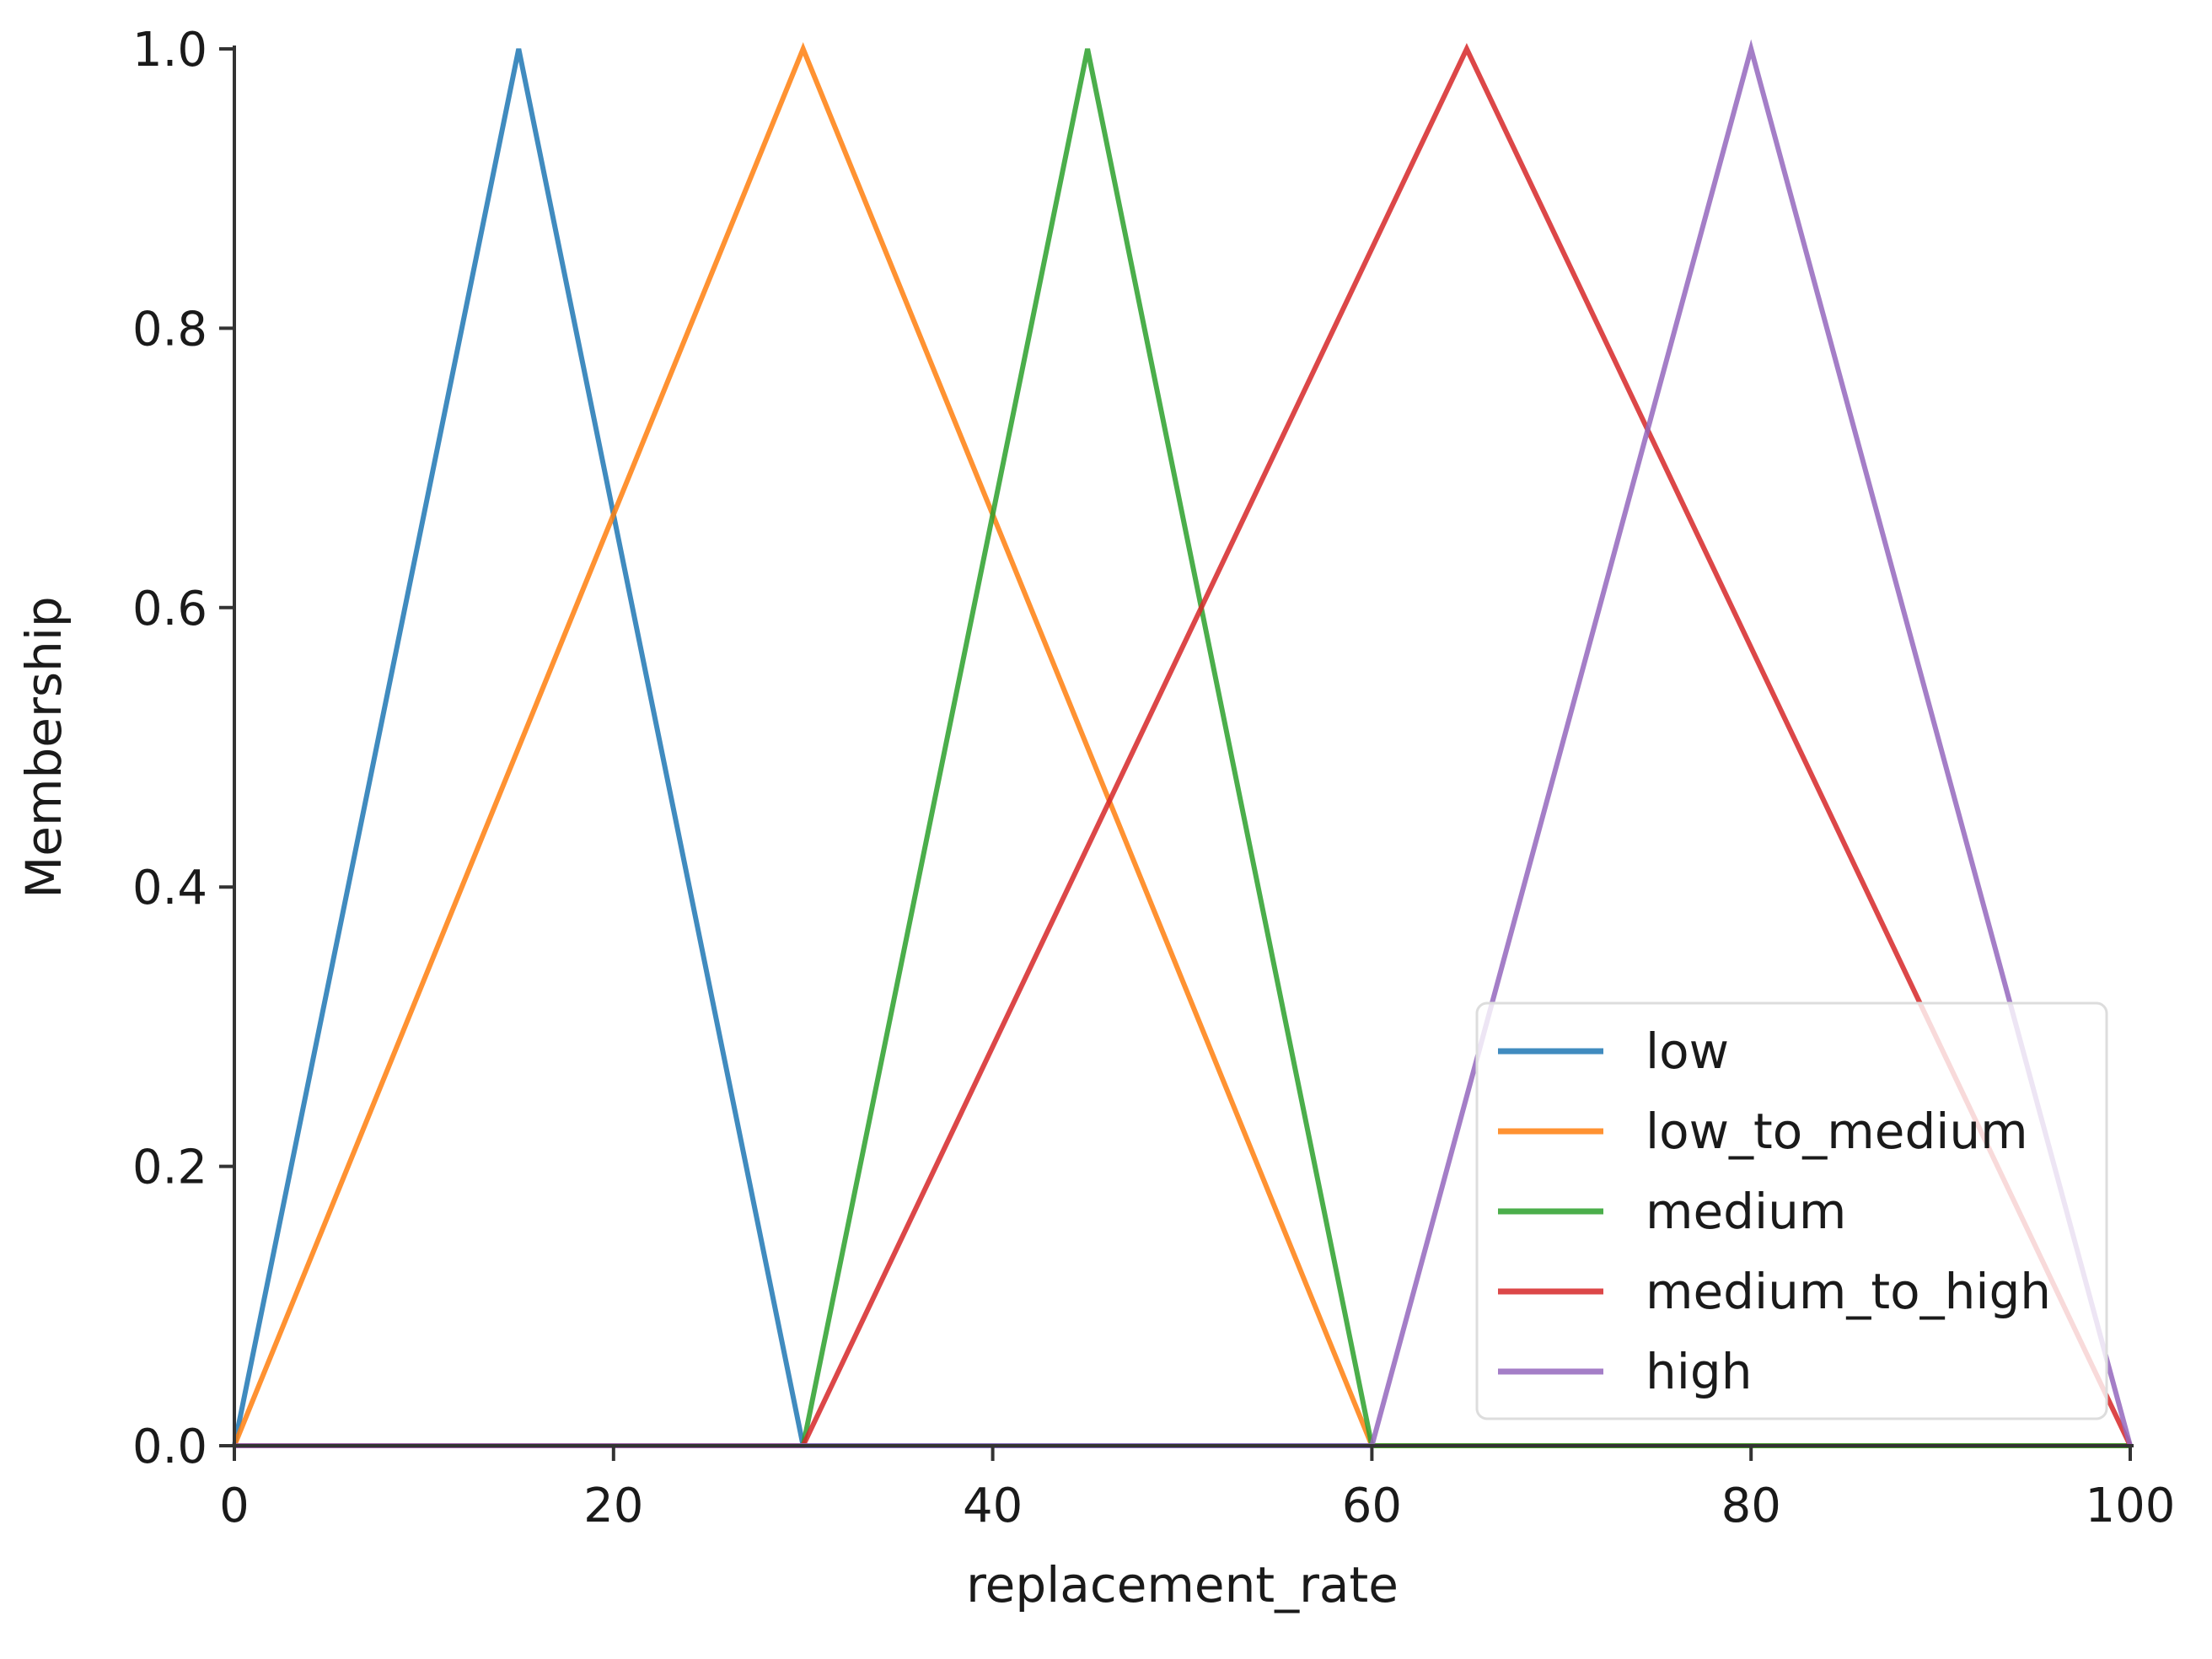 The height and width of the screenshot is (1659, 2212). I want to click on x-tick-label: 0, so click(235, 1506).